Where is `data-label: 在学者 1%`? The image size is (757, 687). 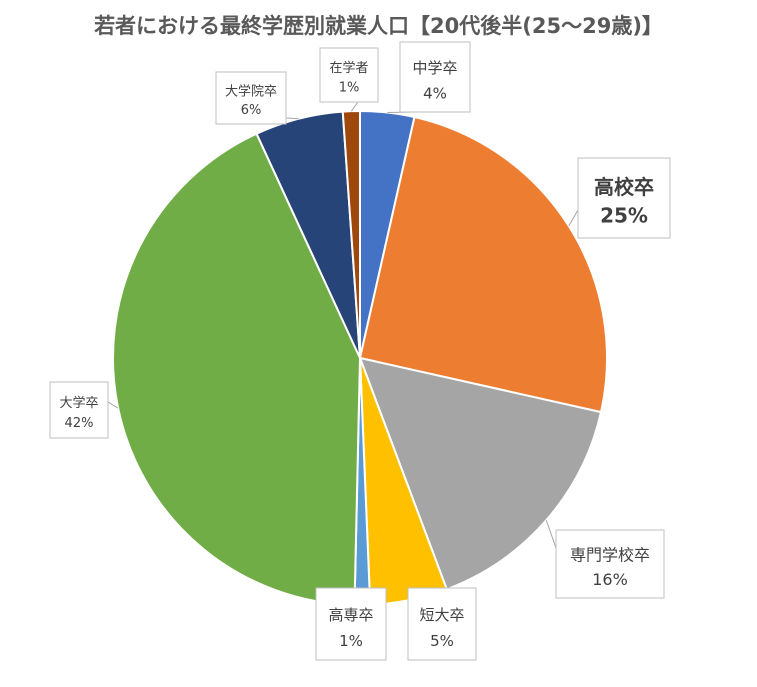 data-label: 在学者 1% is located at coordinates (349, 75).